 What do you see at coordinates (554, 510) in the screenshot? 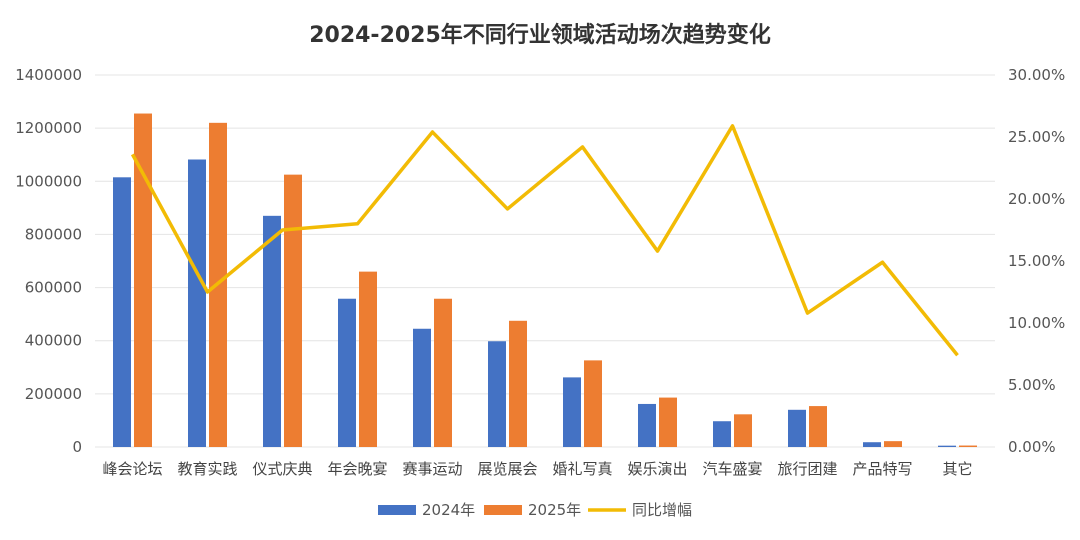
I see `legend-label: 2025年` at bounding box center [554, 510].